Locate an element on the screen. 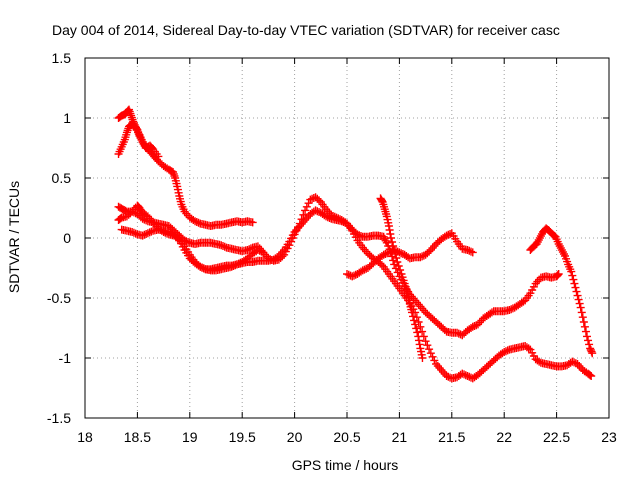 The image size is (640, 480). x-tick-label: 21 is located at coordinates (400, 437).